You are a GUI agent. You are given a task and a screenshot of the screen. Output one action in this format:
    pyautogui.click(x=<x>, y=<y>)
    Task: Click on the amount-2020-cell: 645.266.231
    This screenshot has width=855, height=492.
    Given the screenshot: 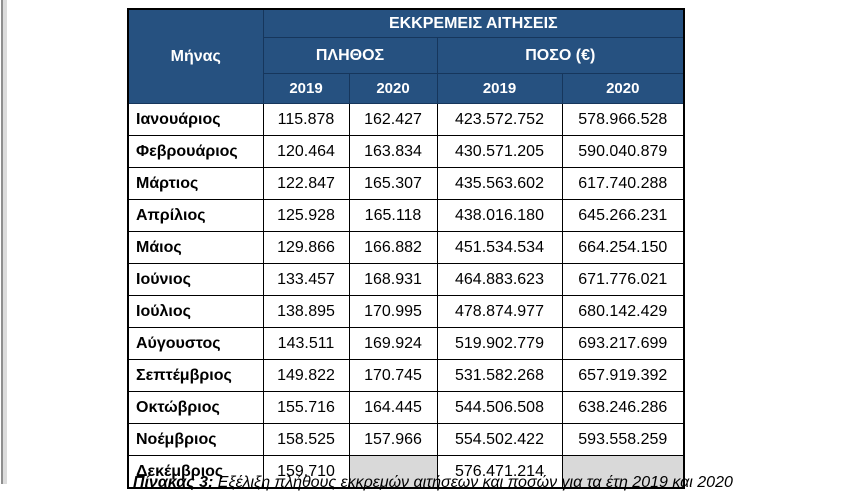 What is the action you would take?
    pyautogui.click(x=623, y=215)
    